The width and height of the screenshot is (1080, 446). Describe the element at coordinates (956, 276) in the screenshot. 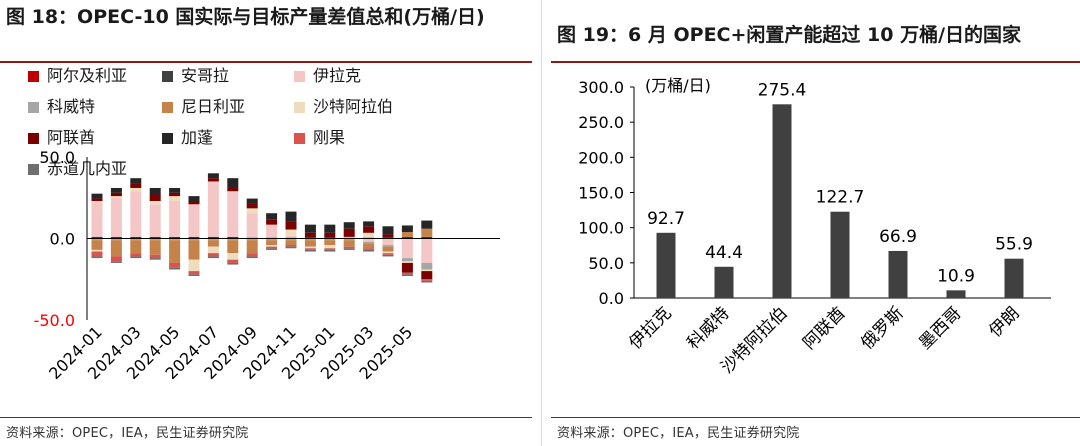

I see `bar-value-label: 10.9` at that location.